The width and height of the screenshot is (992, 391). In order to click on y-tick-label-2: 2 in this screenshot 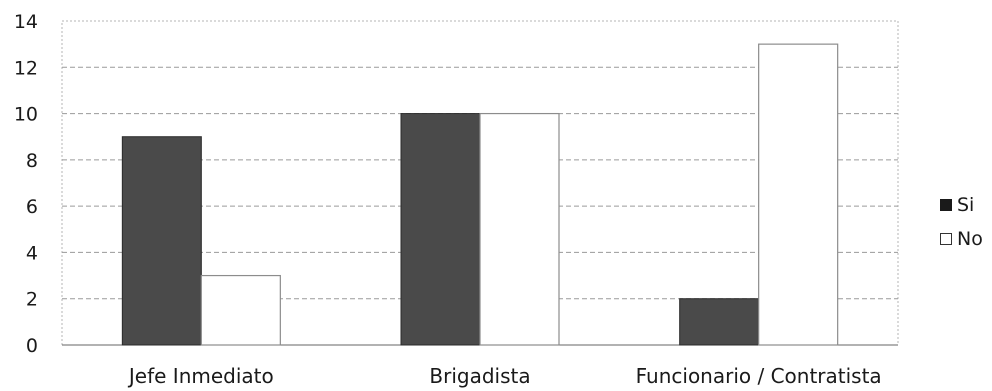, I will do `click(32, 300)`.